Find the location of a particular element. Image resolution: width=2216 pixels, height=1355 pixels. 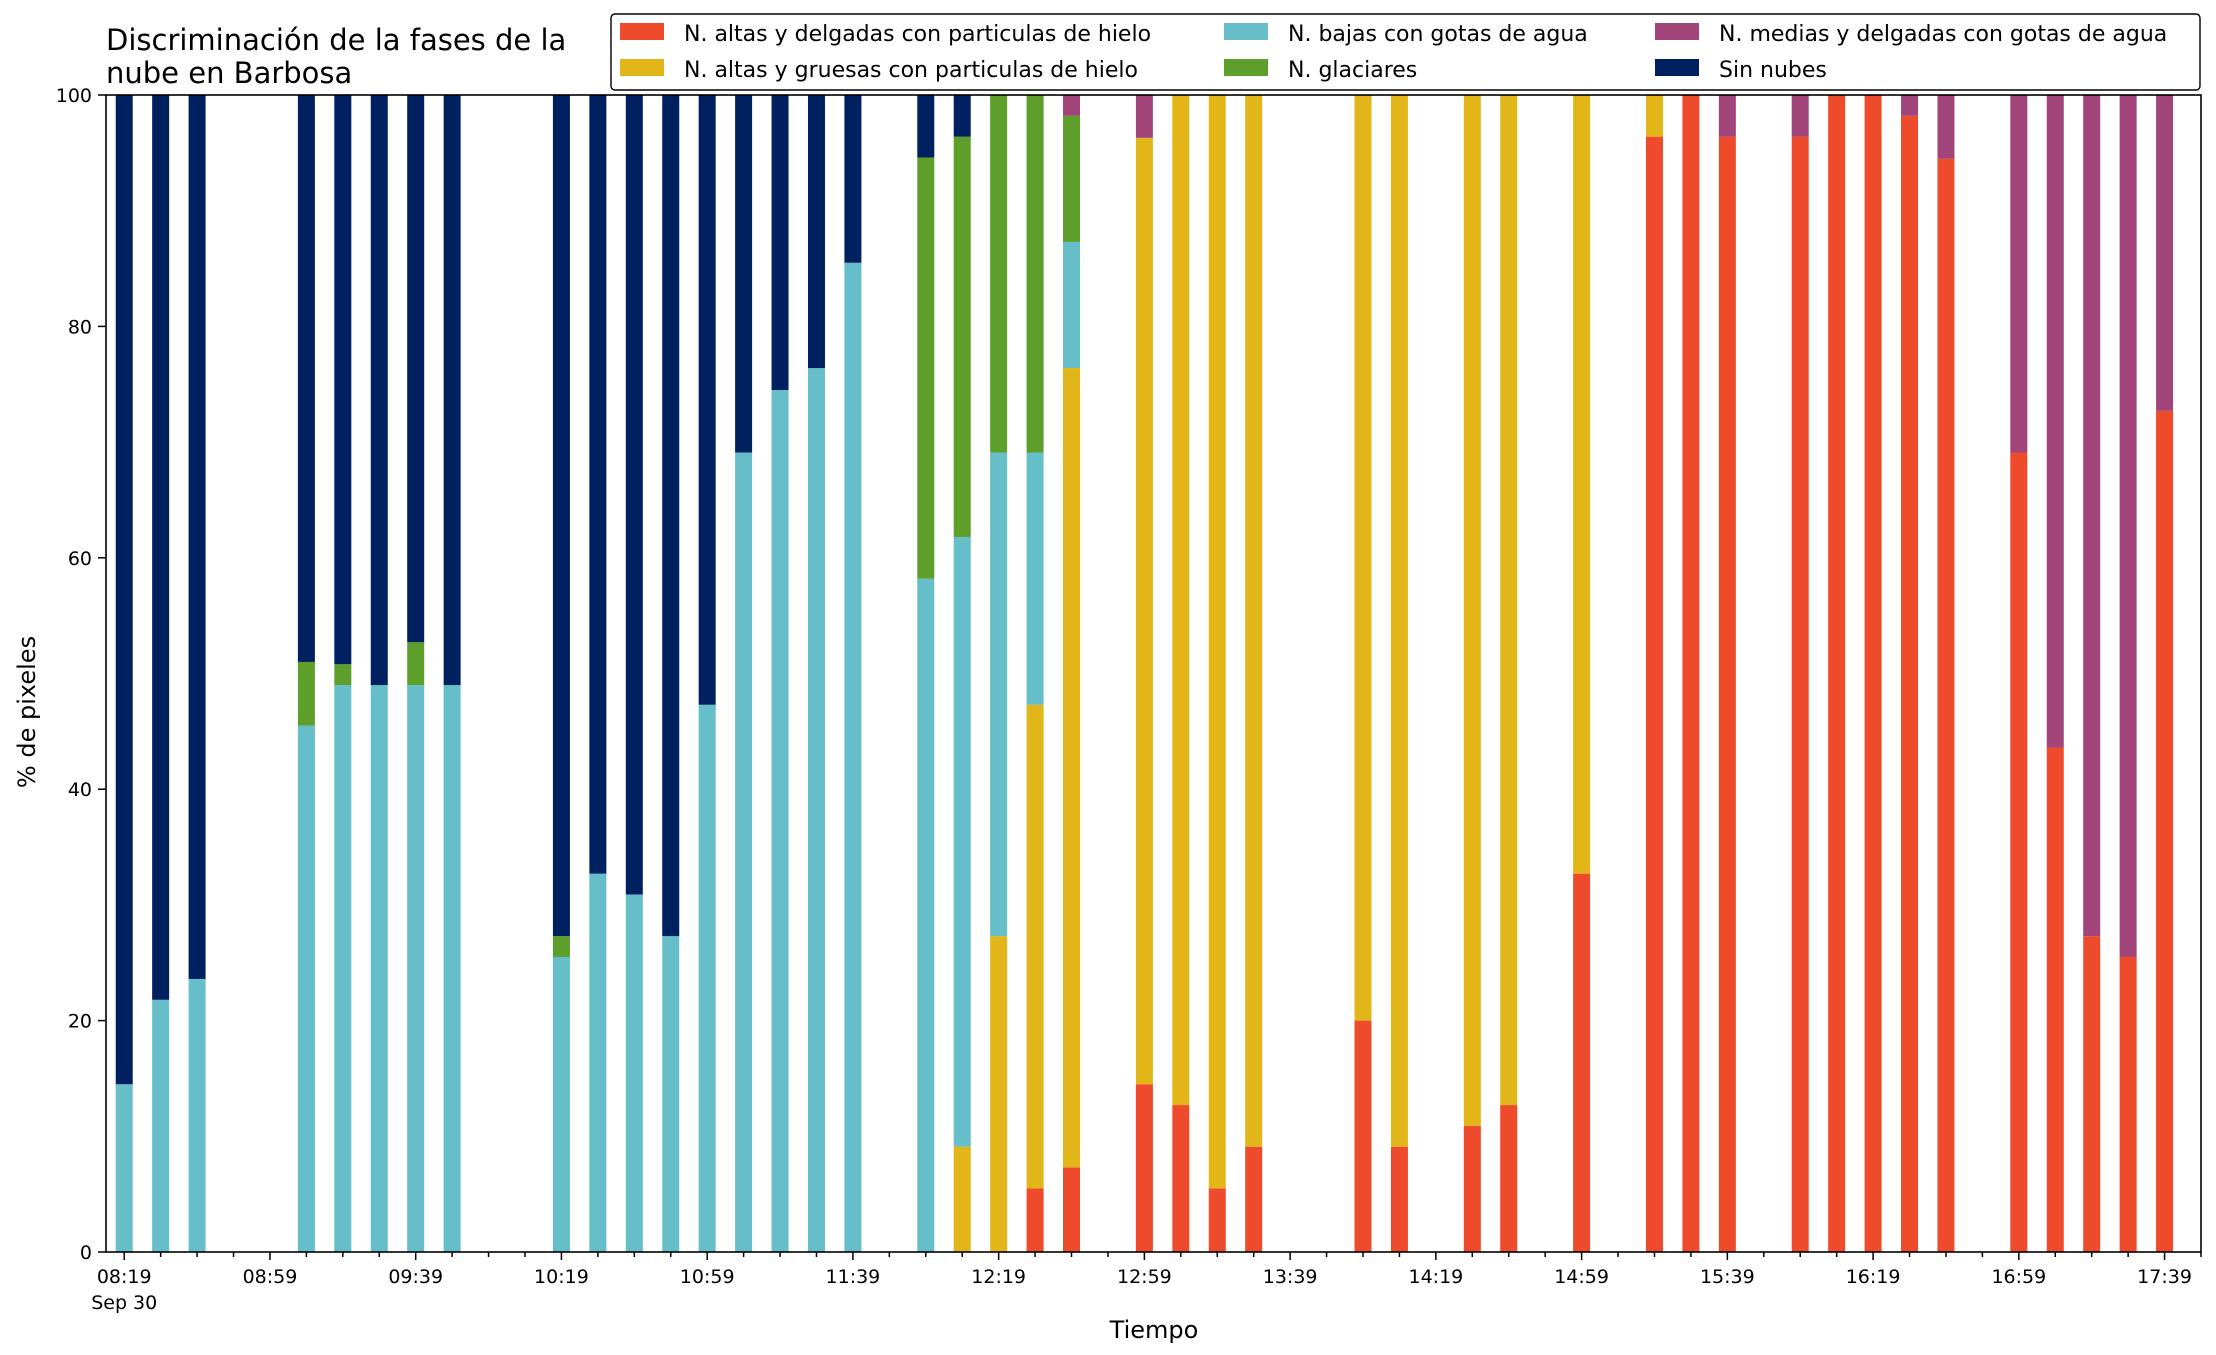

legend-label: N. glaciares is located at coordinates (1352, 70).